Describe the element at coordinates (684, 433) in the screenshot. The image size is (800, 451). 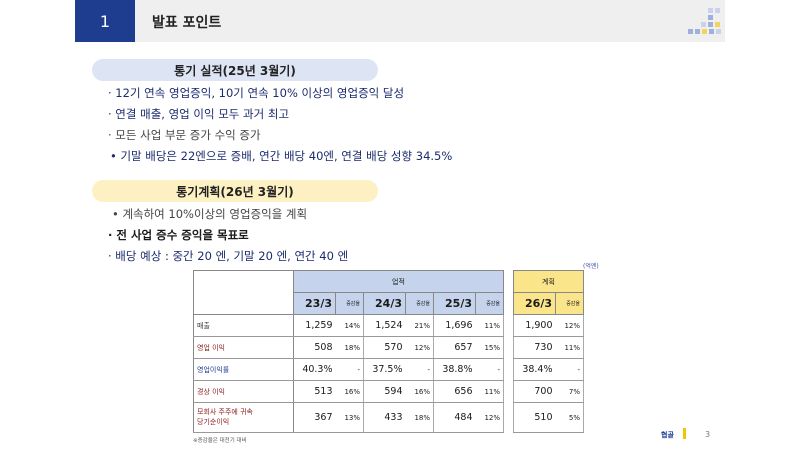
I see `brand-bar` at that location.